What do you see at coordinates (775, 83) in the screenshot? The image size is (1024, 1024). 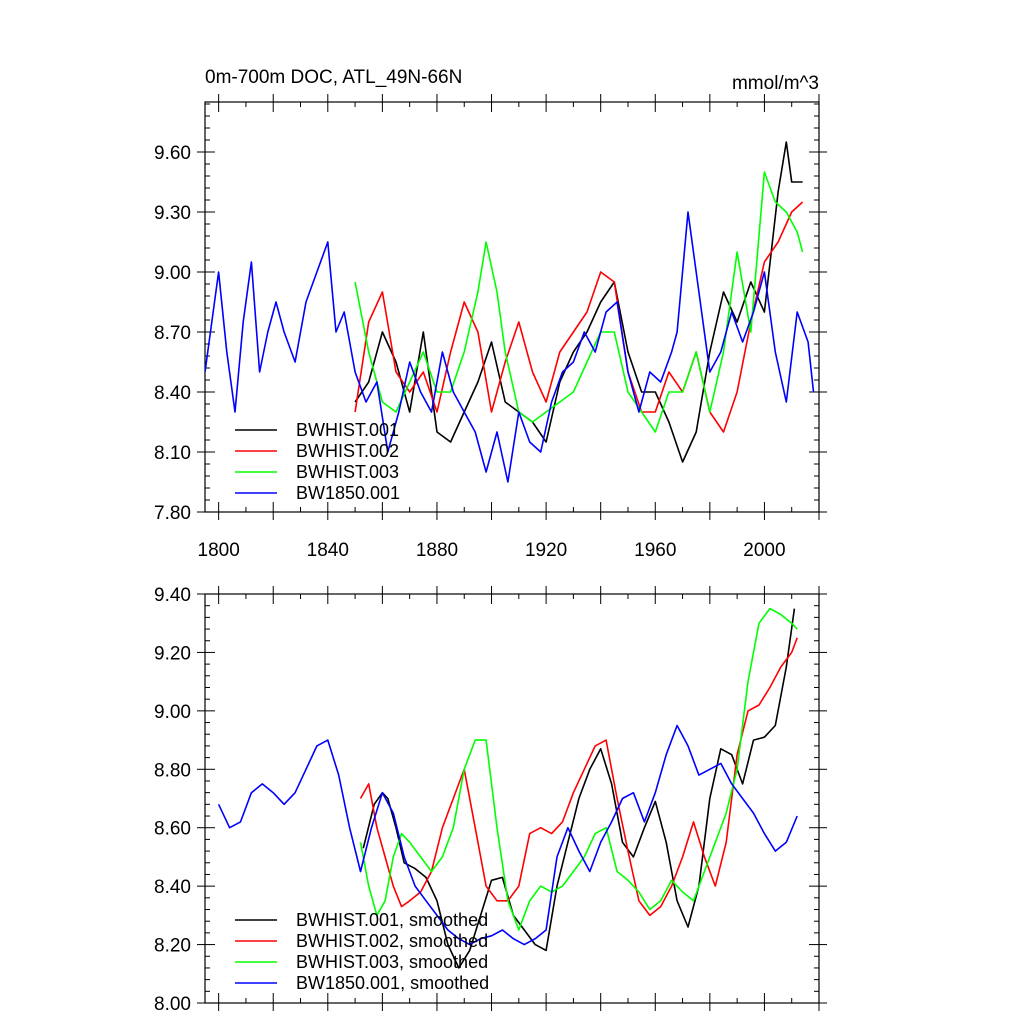 I see `units-label: mmol/m^3` at bounding box center [775, 83].